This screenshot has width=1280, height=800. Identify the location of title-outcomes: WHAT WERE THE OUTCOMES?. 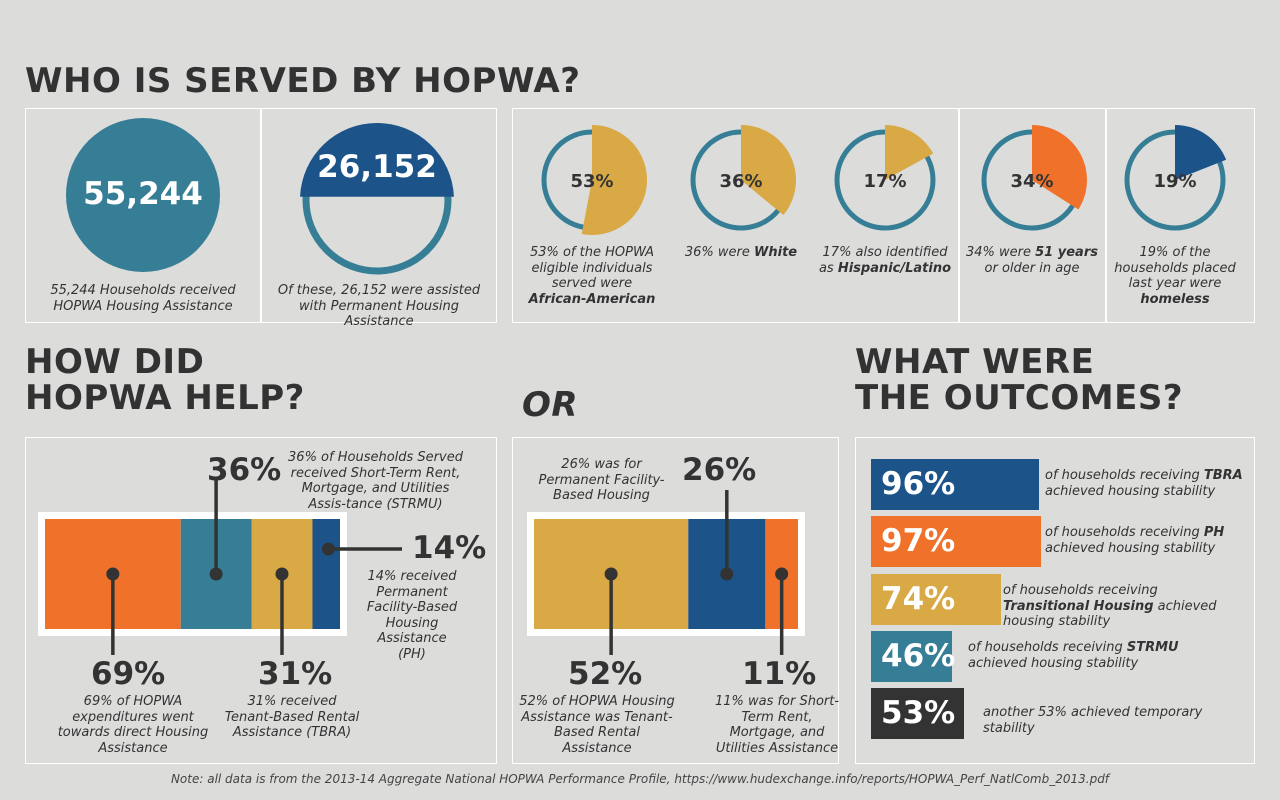
(1019, 380).